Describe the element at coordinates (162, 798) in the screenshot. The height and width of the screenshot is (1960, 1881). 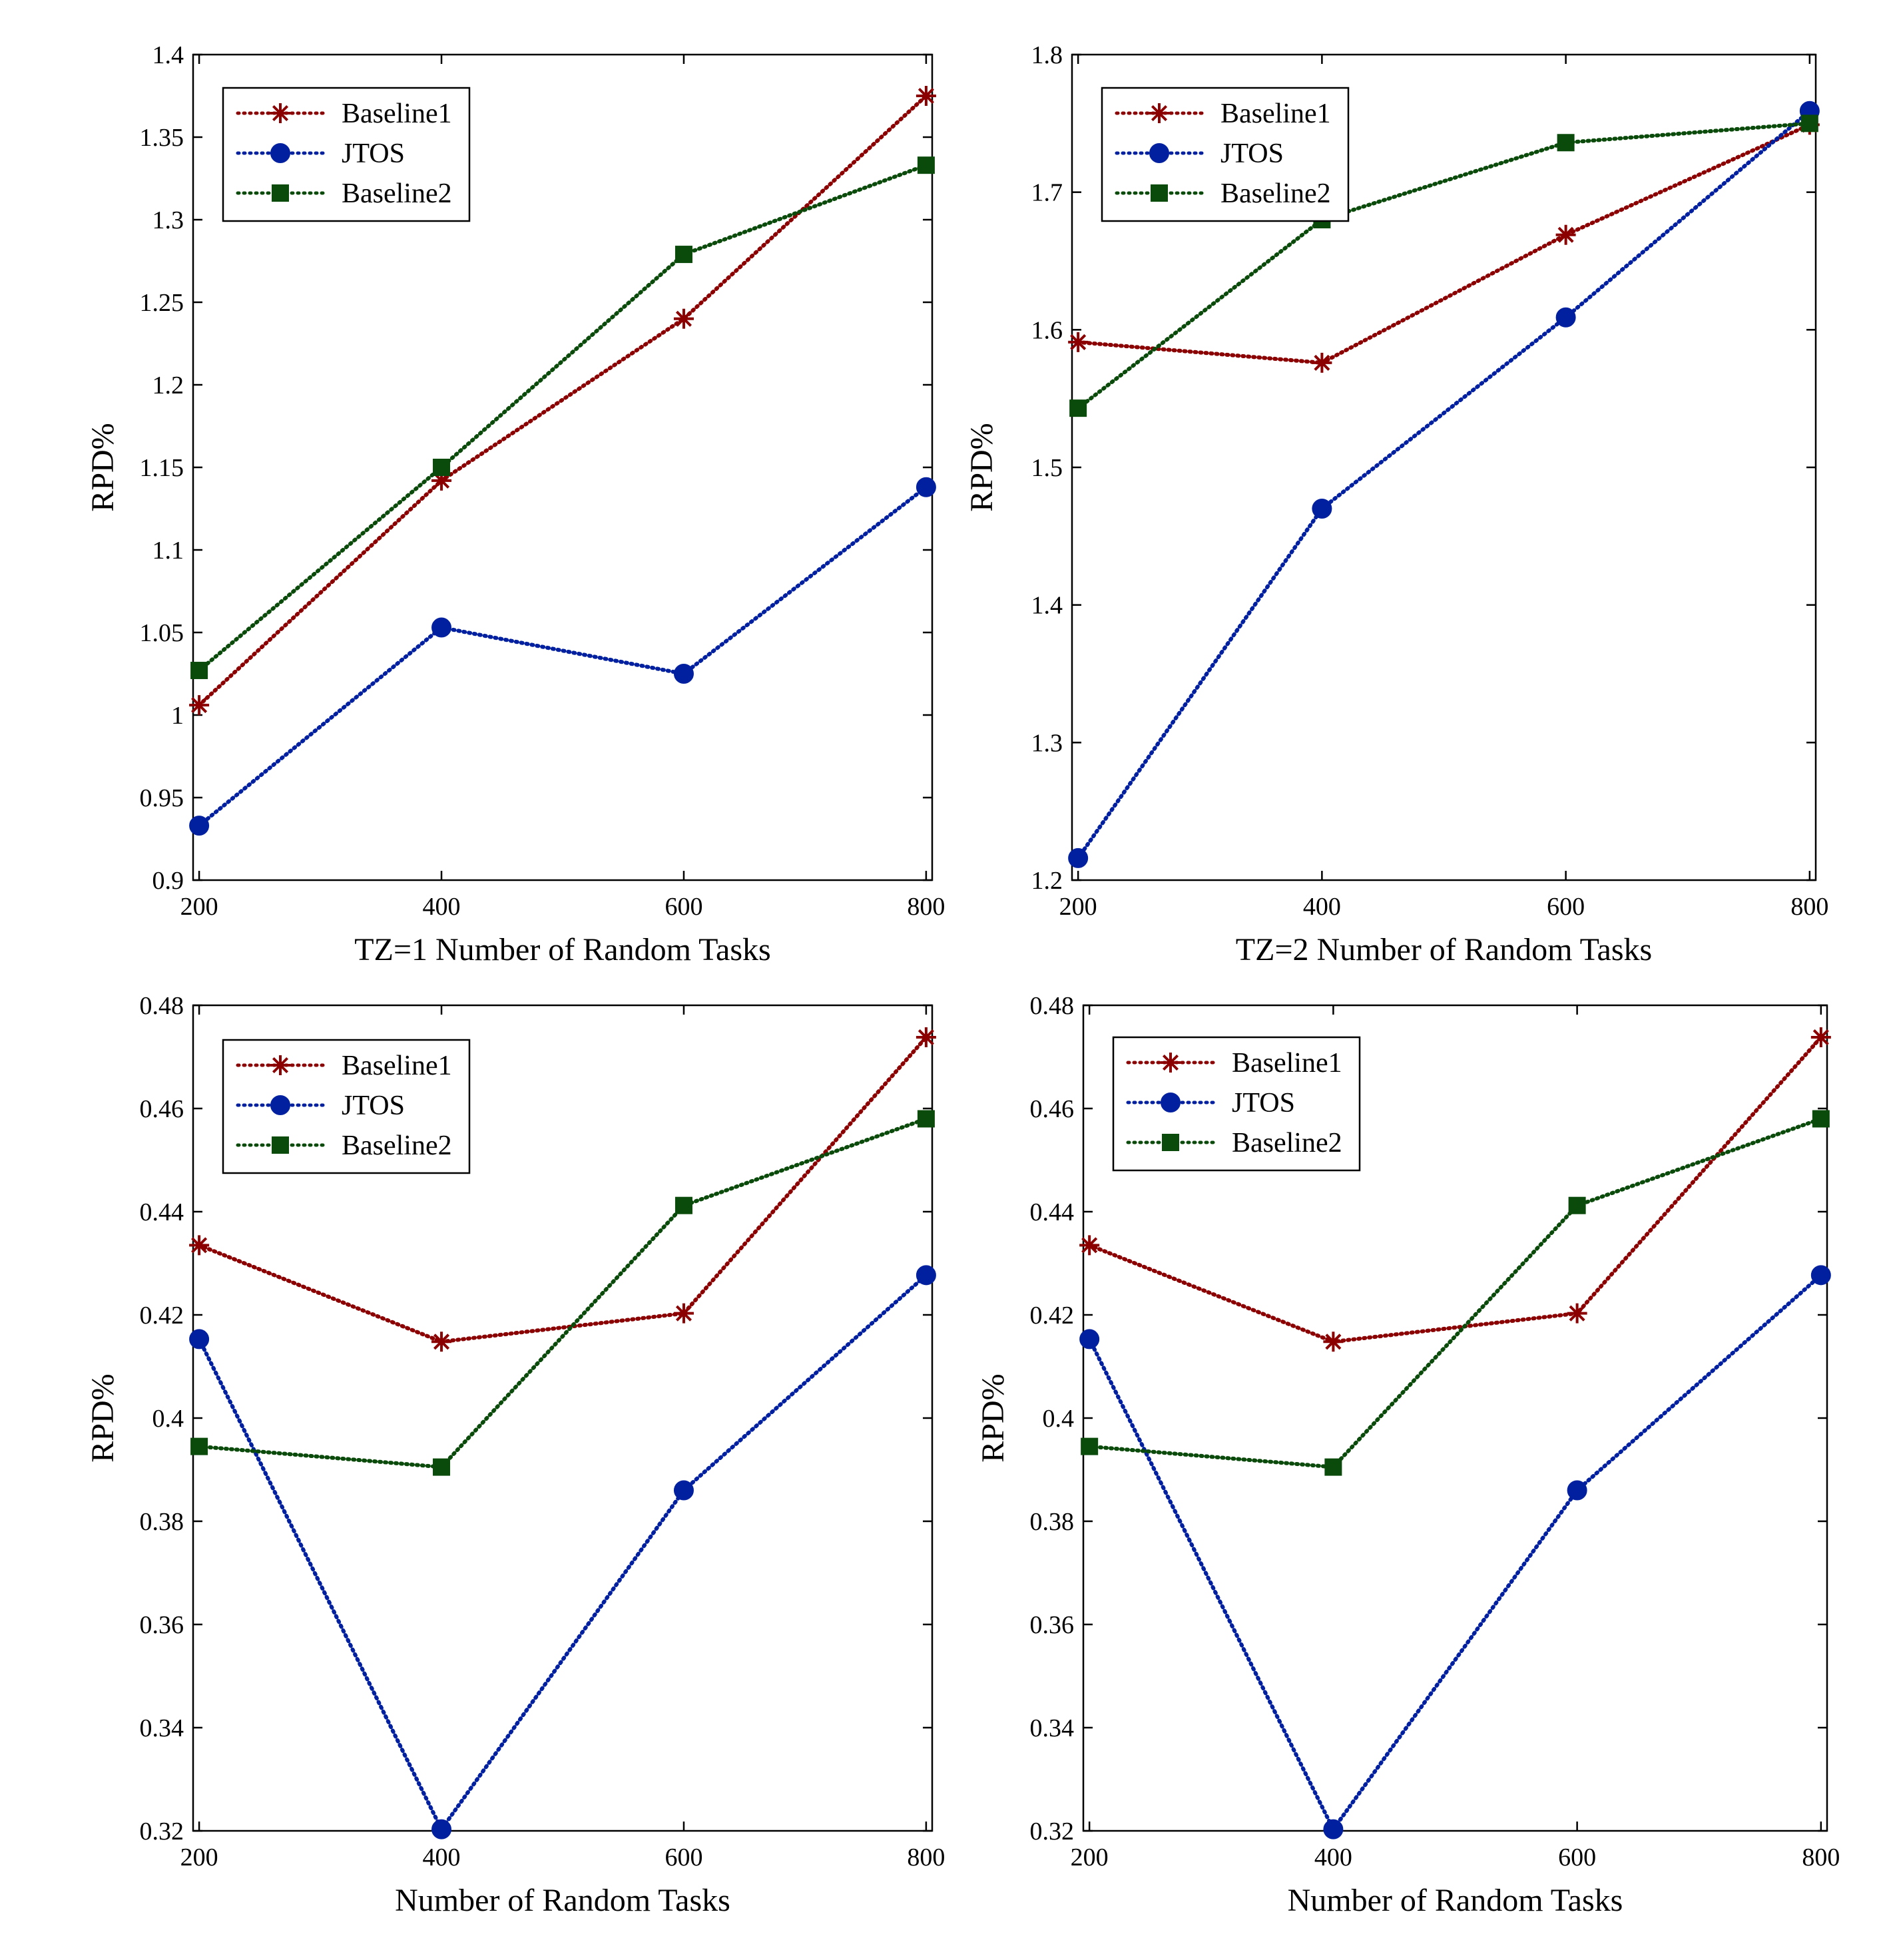
I see `y-tick-label: 0.95` at that location.